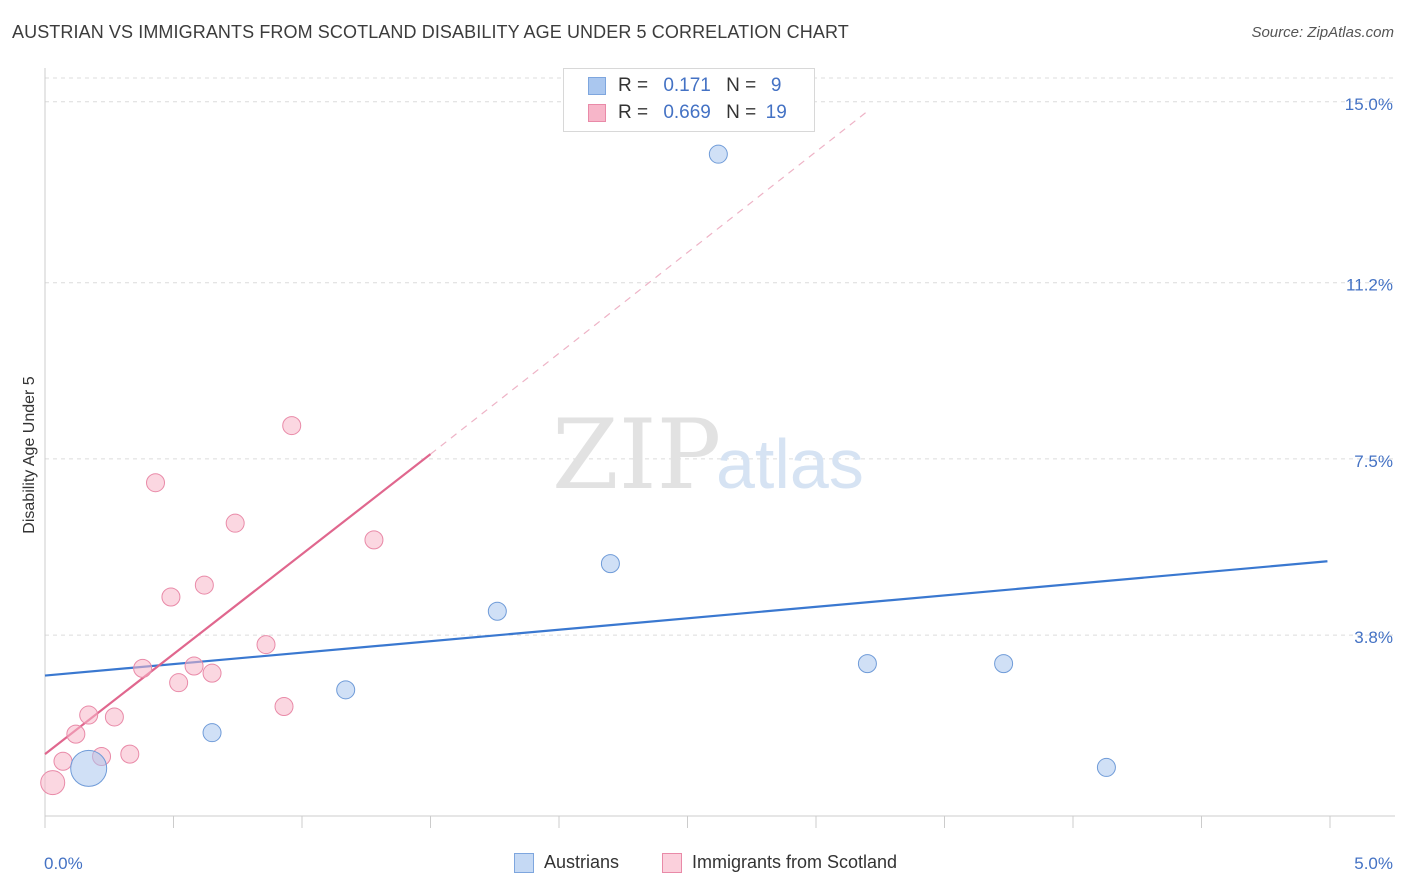 Image resolution: width=1406 pixels, height=892 pixels. What do you see at coordinates (63, 863) in the screenshot?
I see `x-tick-label: 0.0%` at bounding box center [63, 863].